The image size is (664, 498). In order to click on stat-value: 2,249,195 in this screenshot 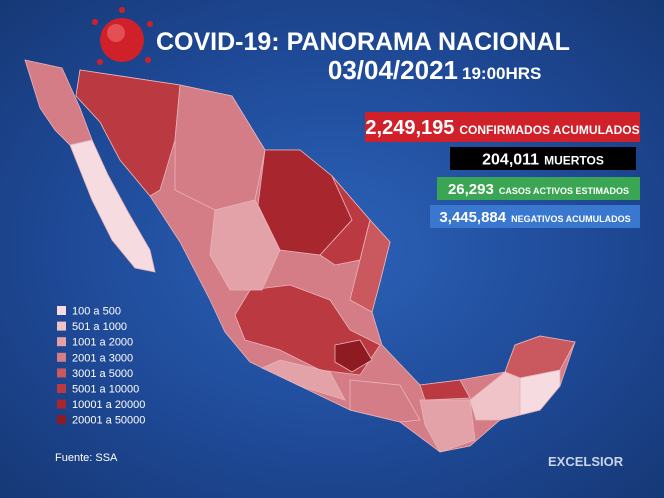, I will do `click(409, 128)`.